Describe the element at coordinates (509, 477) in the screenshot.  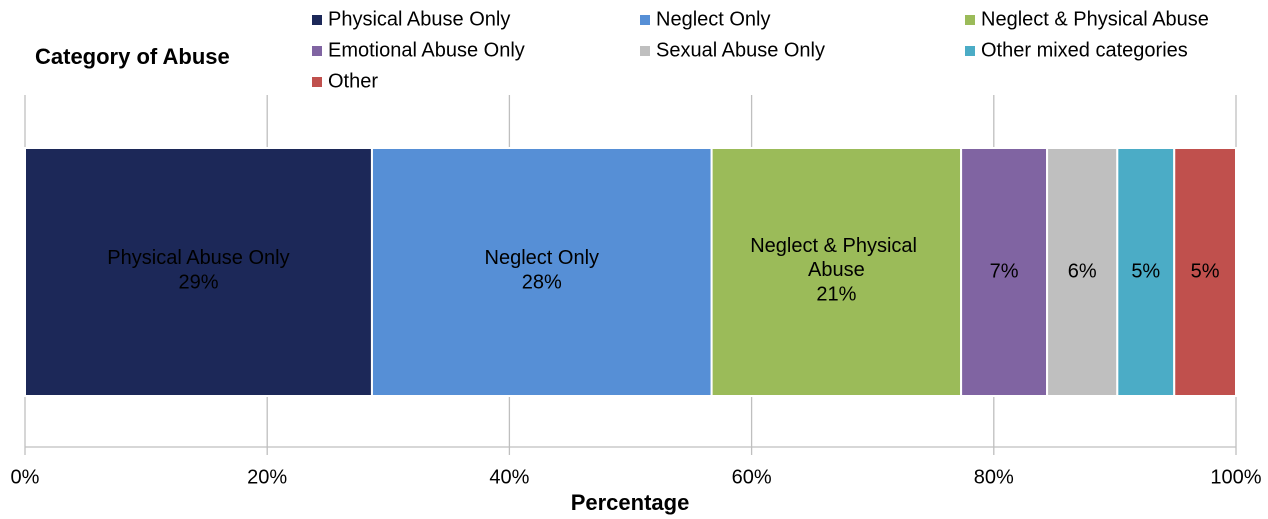
I see `x-tick-label: 40%` at that location.